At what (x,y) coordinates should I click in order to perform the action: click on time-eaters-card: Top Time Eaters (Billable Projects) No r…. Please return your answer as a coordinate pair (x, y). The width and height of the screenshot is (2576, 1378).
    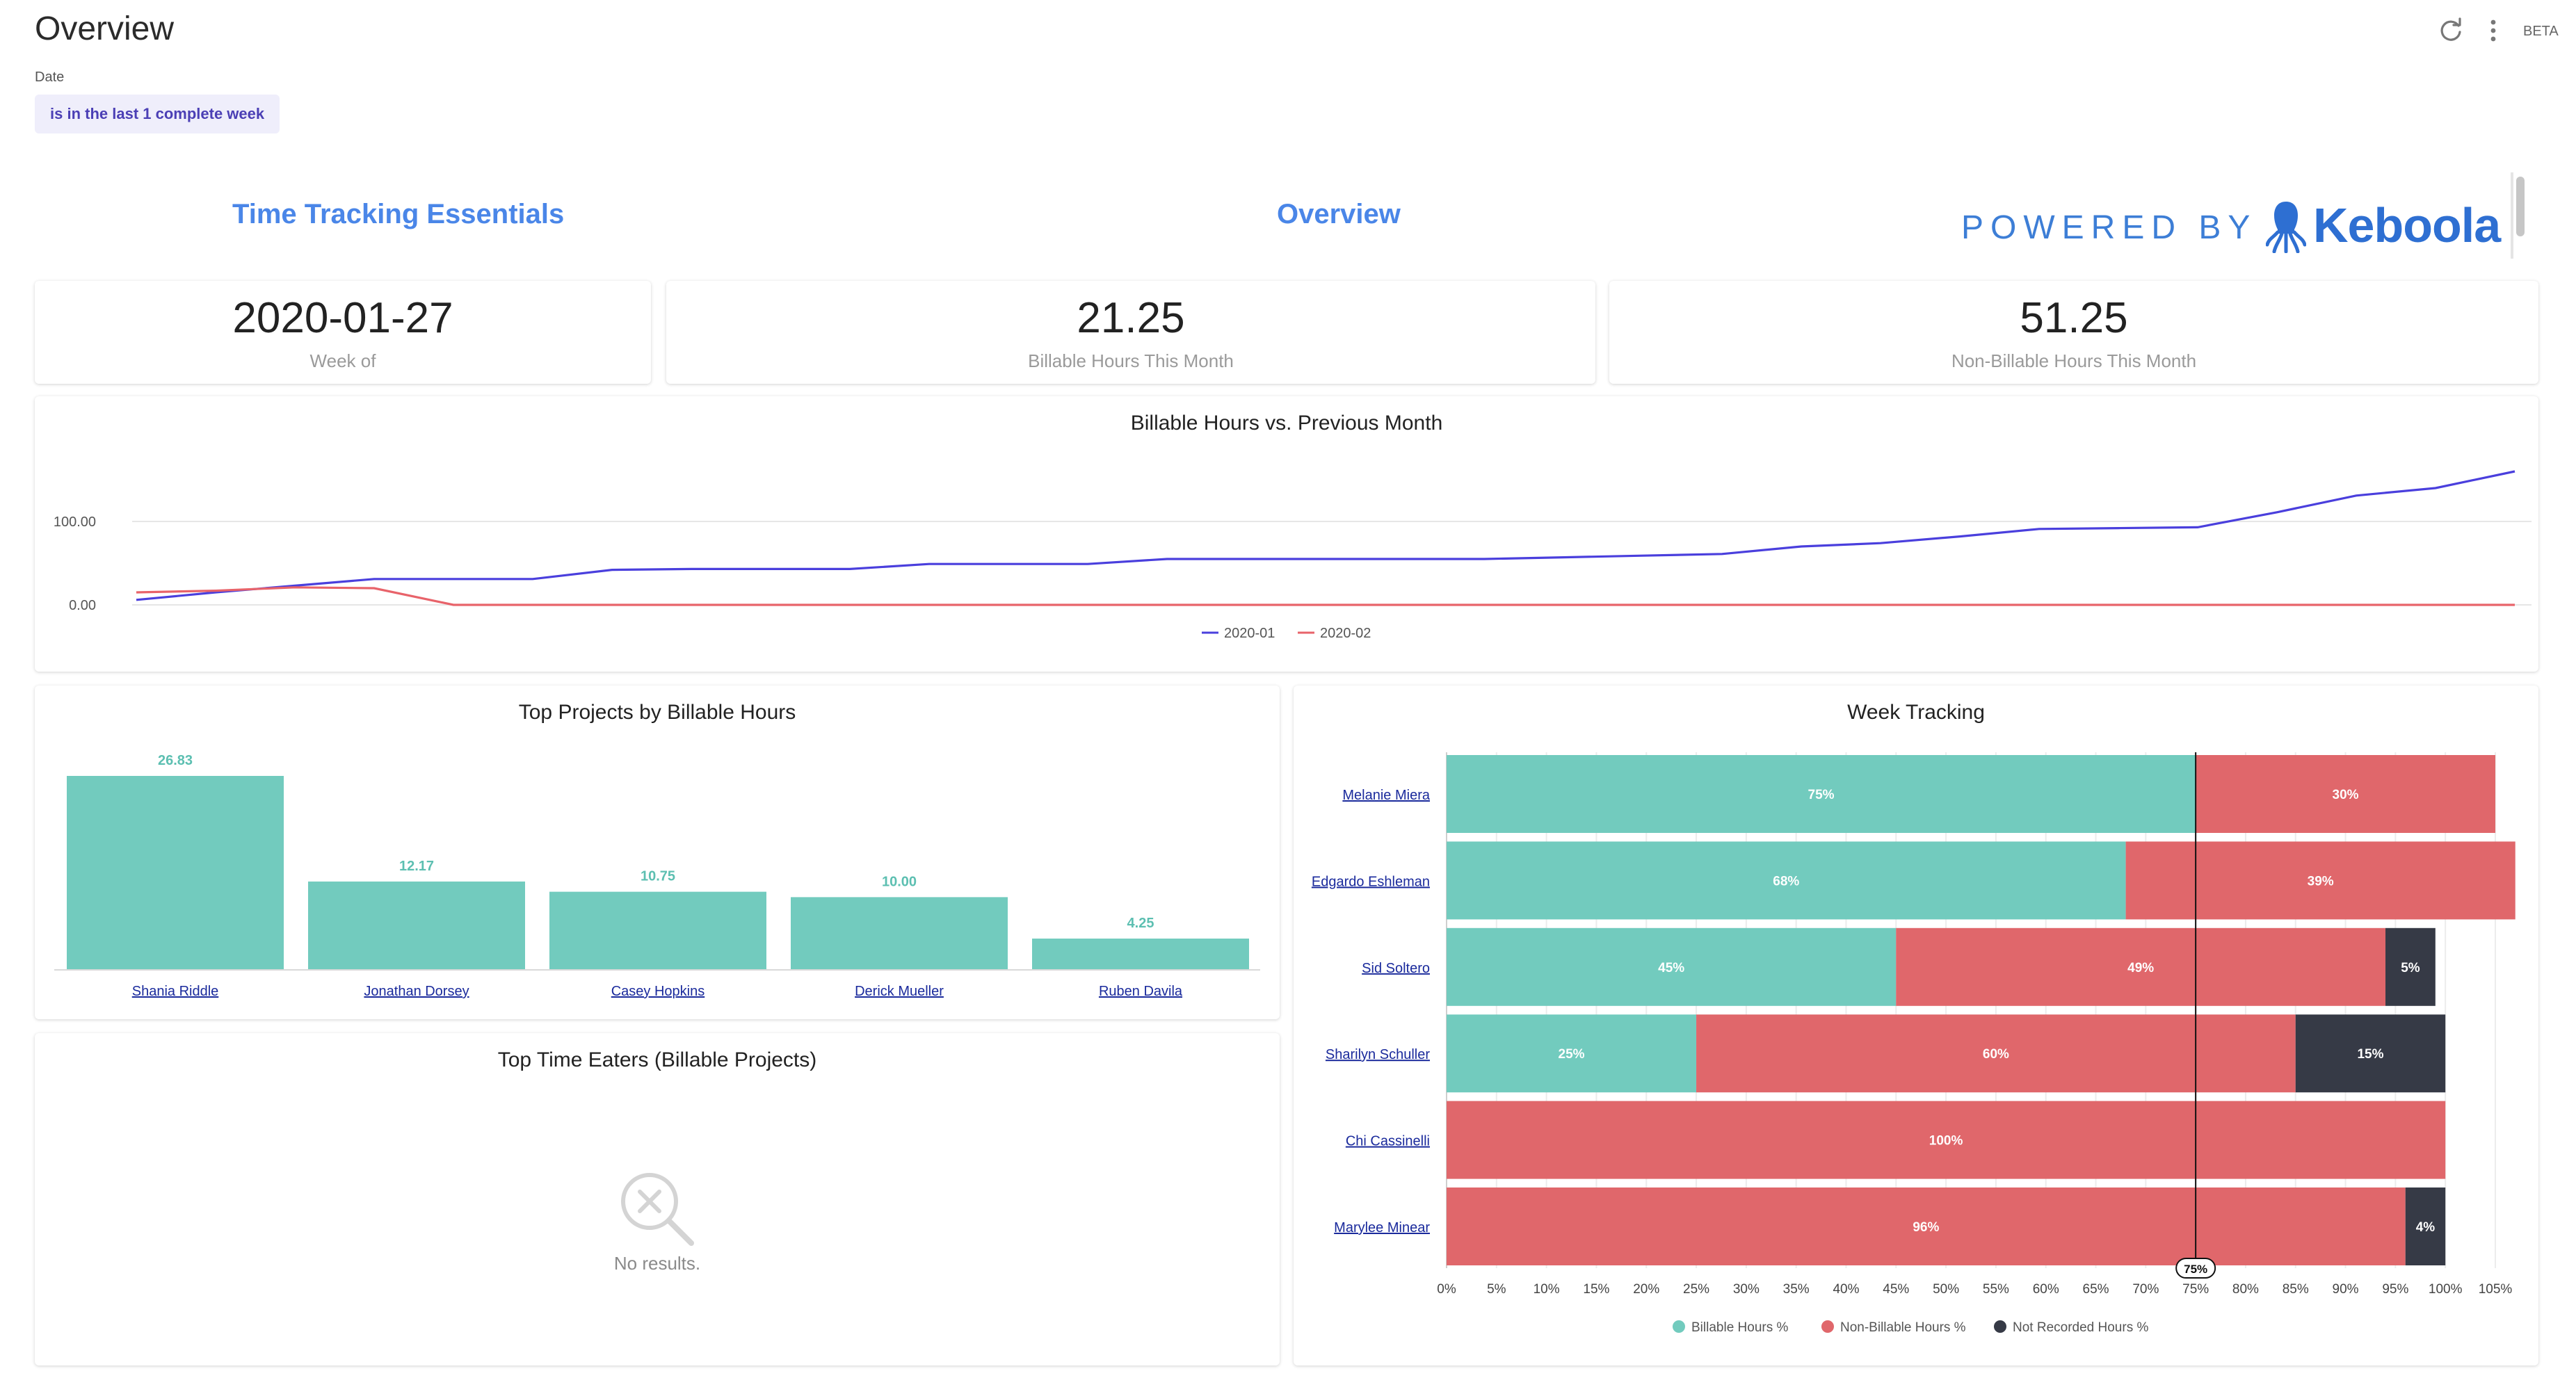
    Looking at the image, I should click on (657, 1199).